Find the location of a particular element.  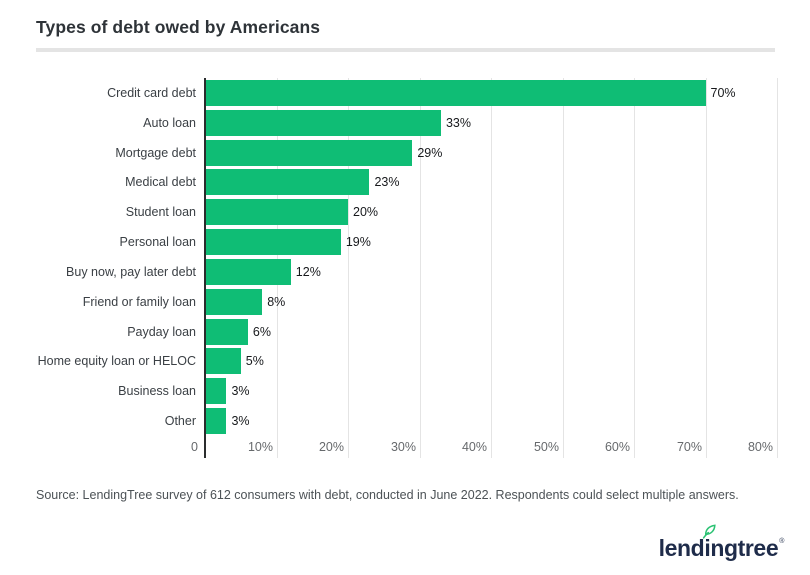

x-tick-label: 50% is located at coordinates (546, 447).